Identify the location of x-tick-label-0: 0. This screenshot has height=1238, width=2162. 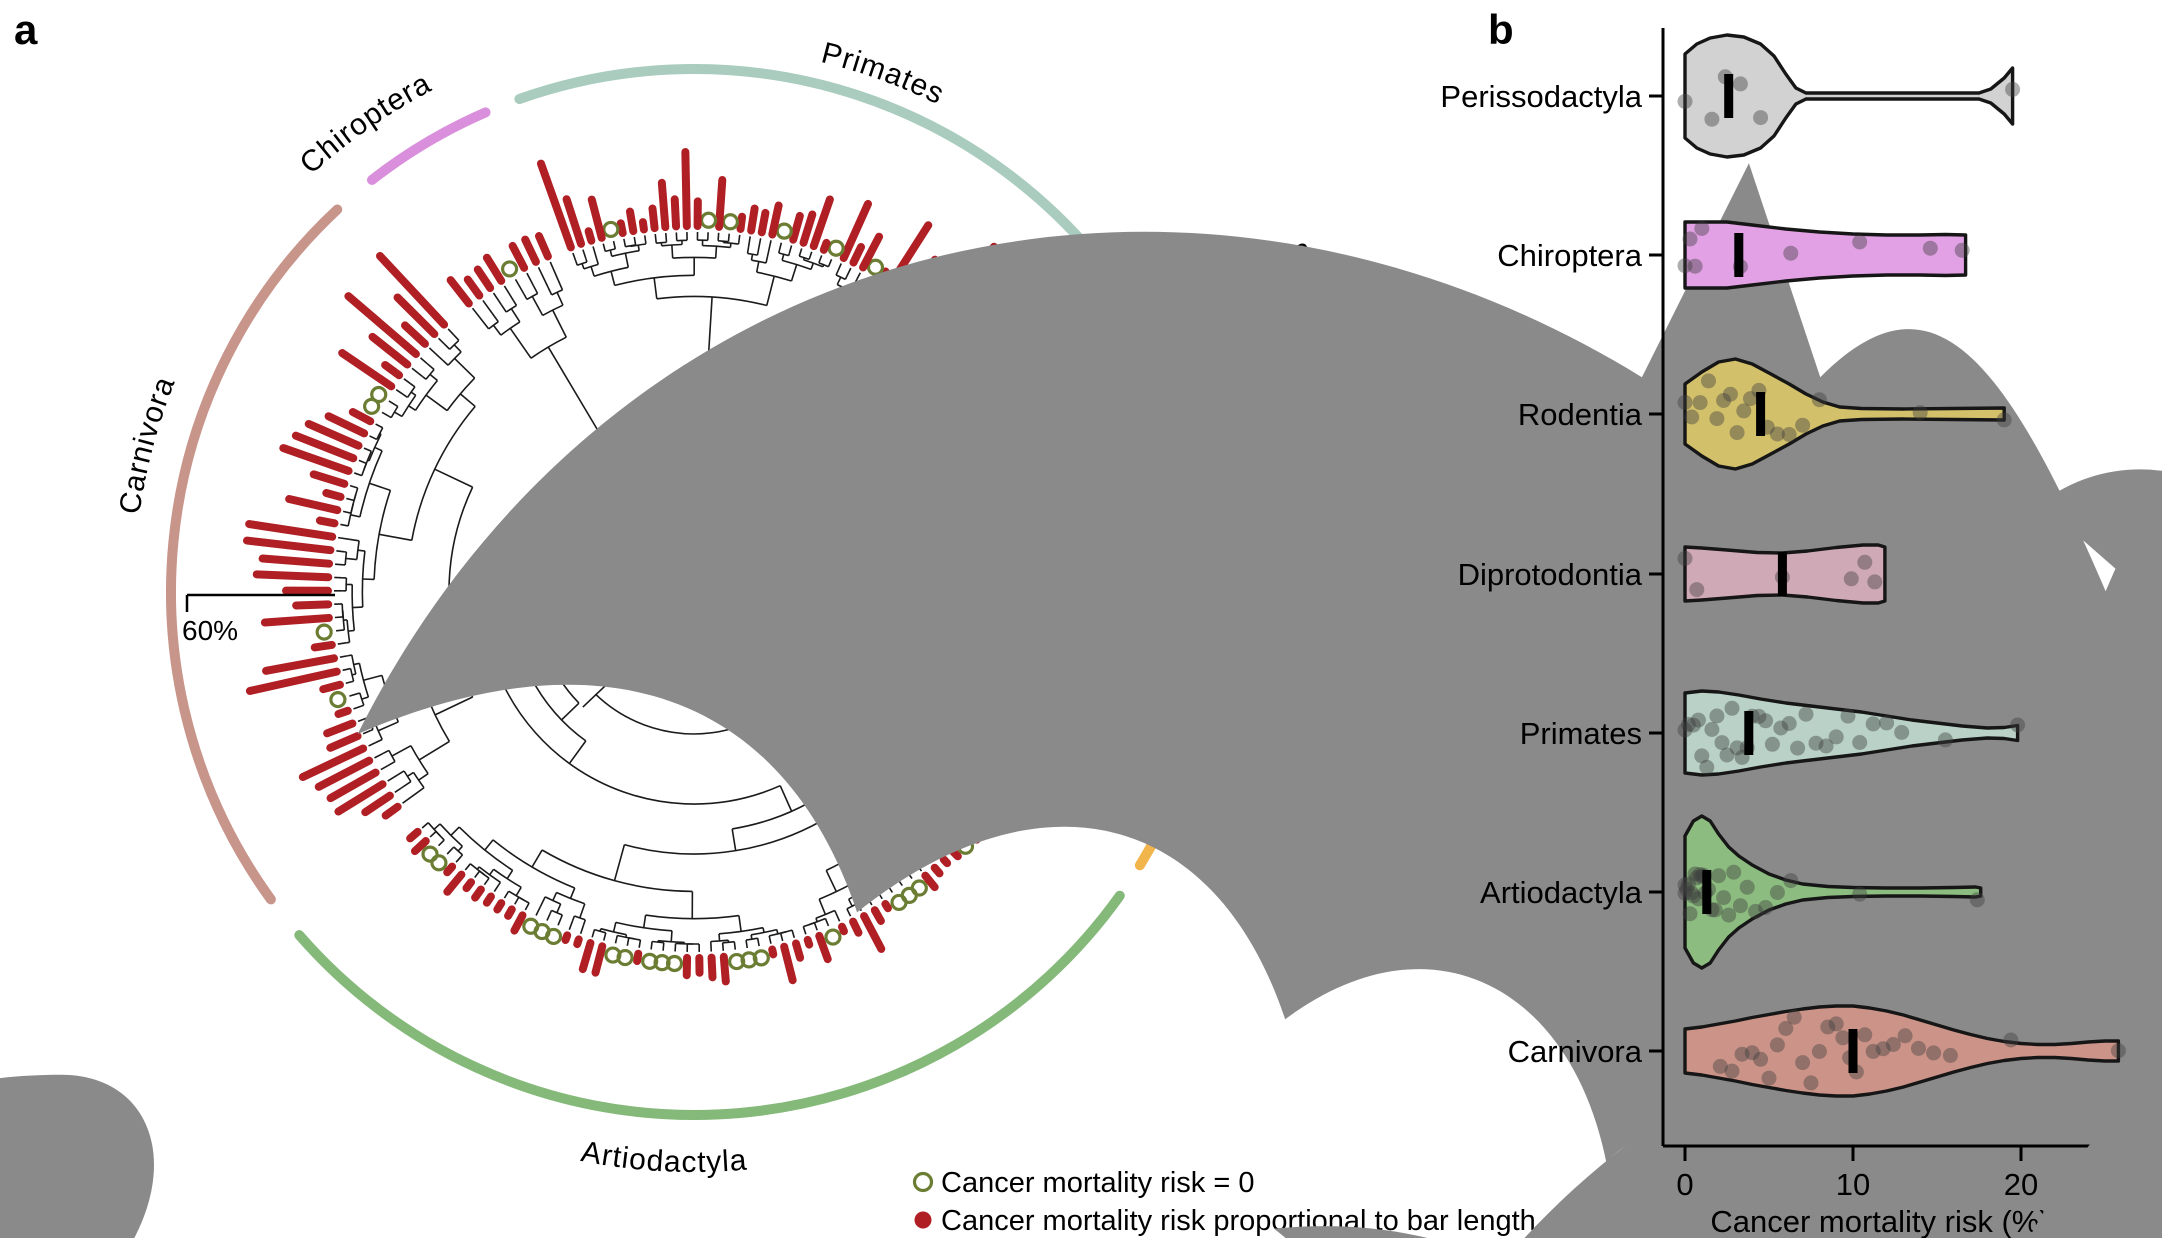
(1684, 1184).